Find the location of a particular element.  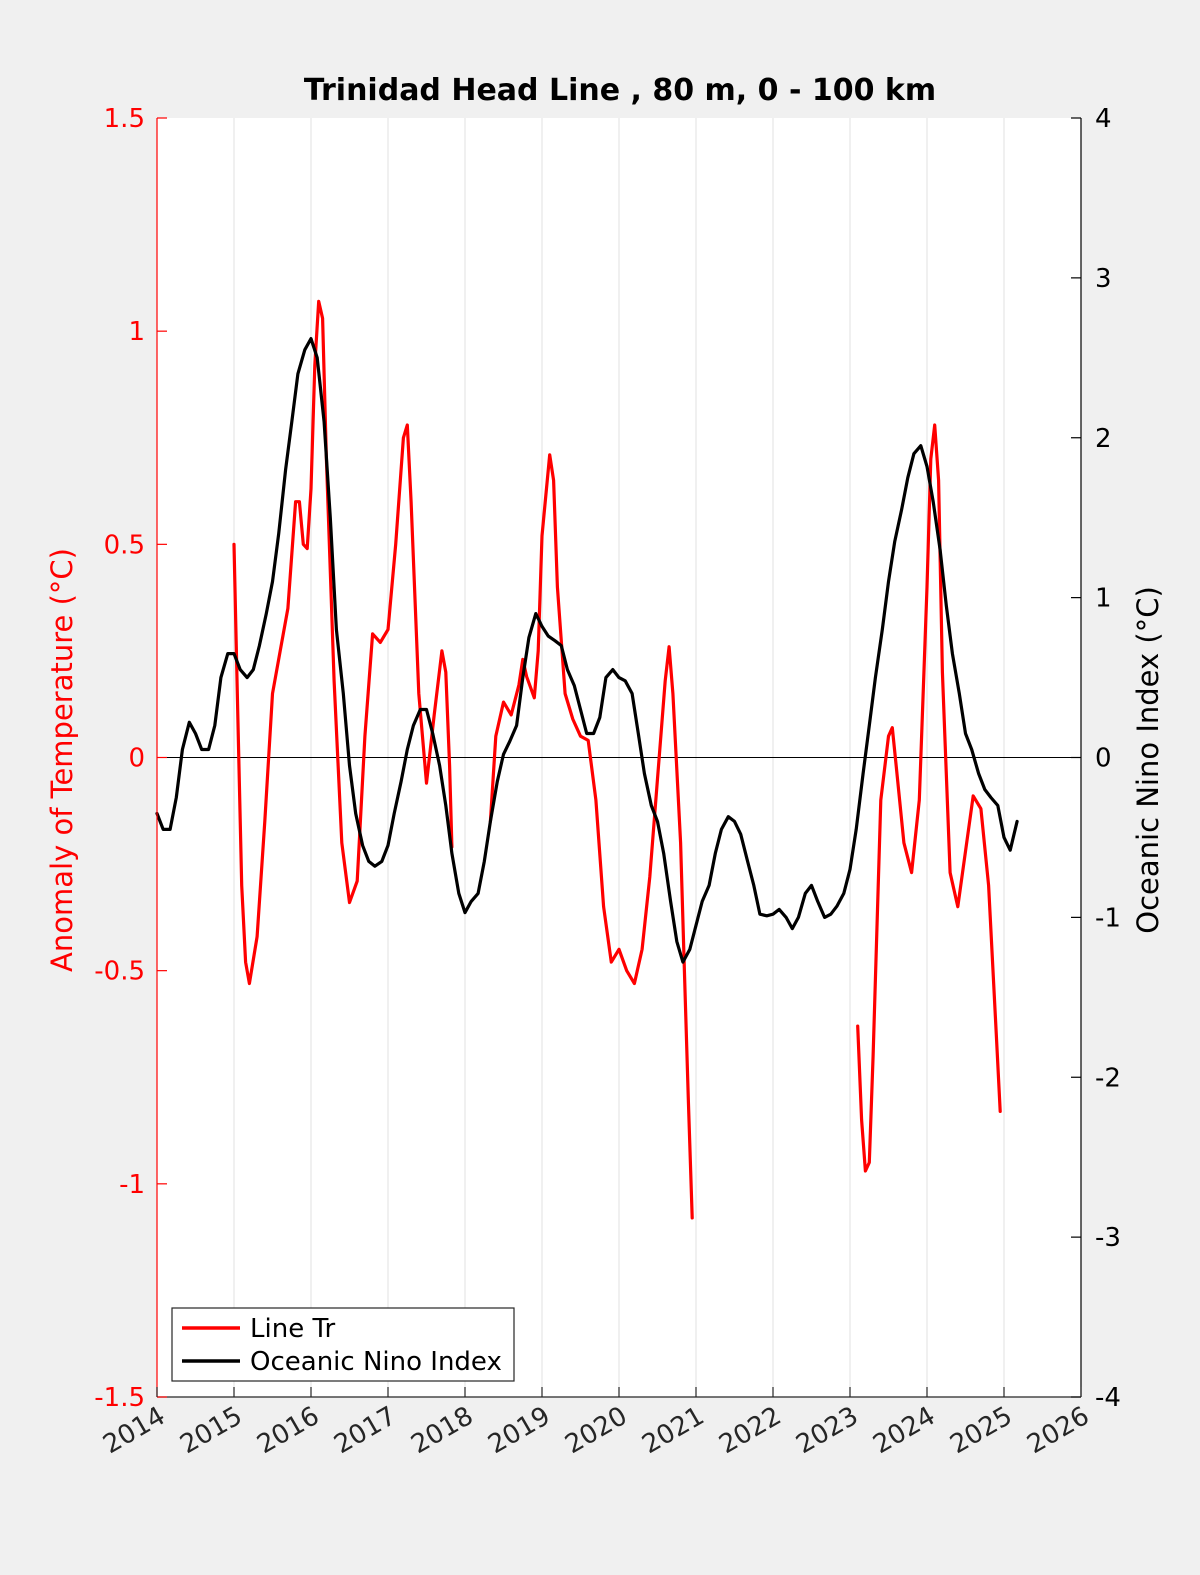

x-tick-label: 2023 is located at coordinates (827, 1430).